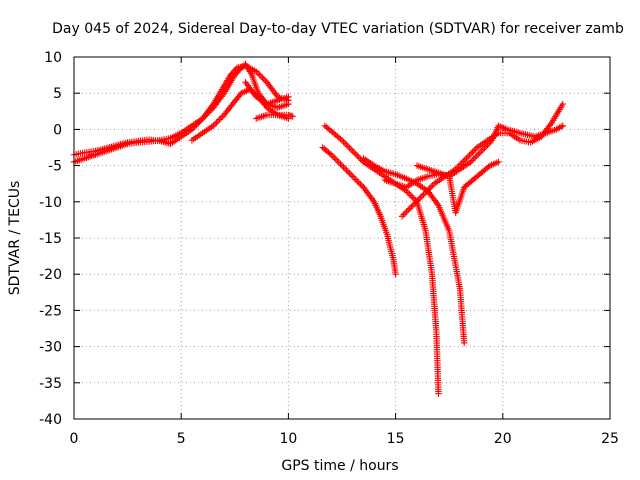 The height and width of the screenshot is (480, 640). I want to click on y-tick-label: 10, so click(53, 58).